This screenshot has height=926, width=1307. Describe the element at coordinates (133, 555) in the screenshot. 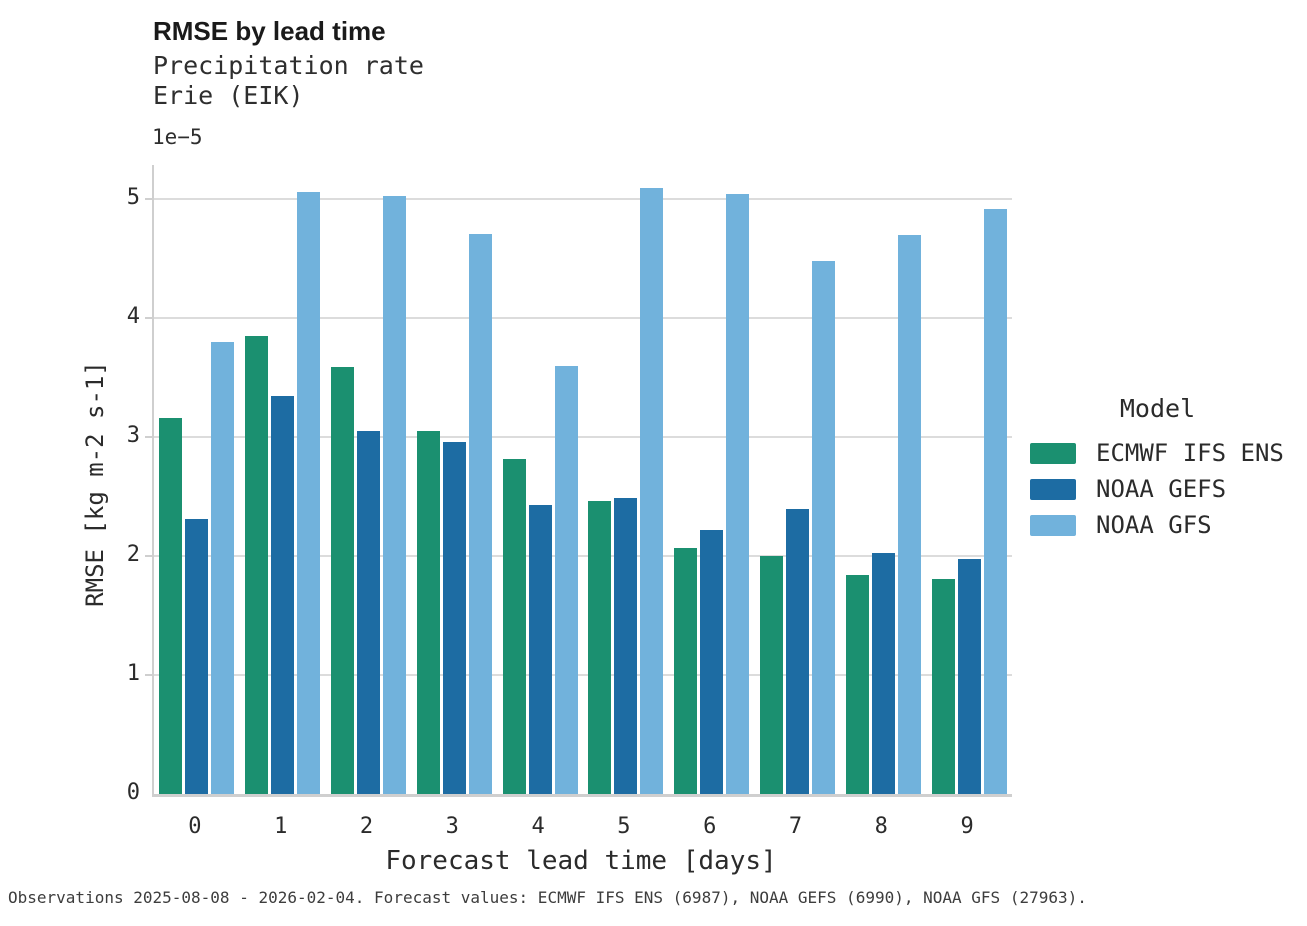

I see `y-tick-label: 2` at that location.